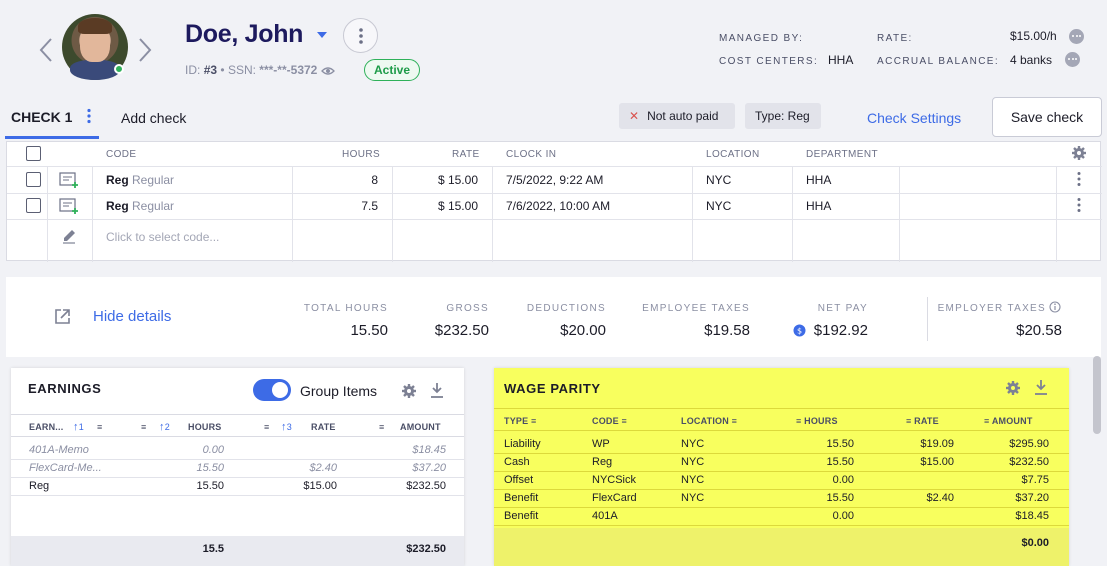 Image resolution: width=1107 pixels, height=566 pixels. What do you see at coordinates (89, 116) in the screenshot?
I see `tab-kebab-icon` at bounding box center [89, 116].